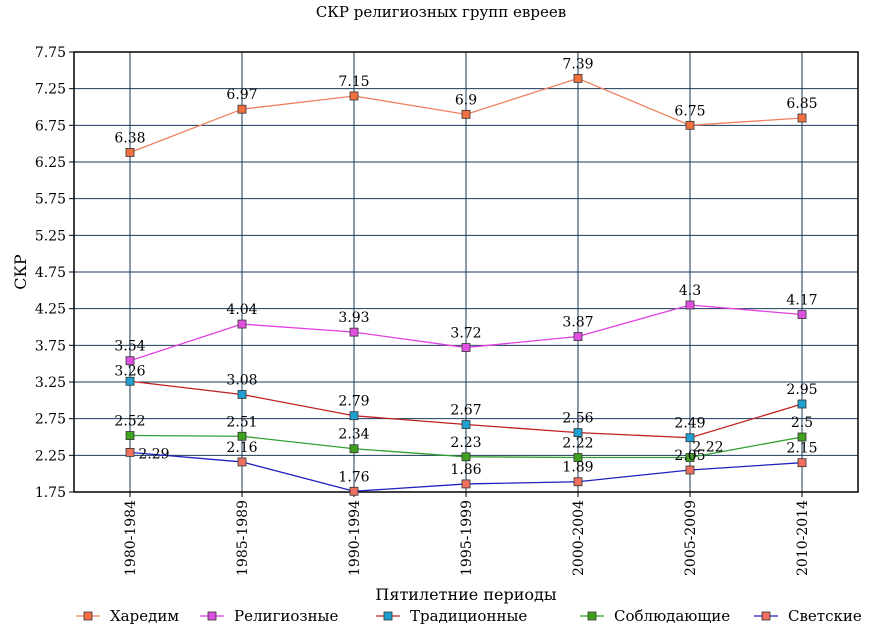  Describe the element at coordinates (144, 616) in the screenshot. I see `legend-label: Харедим` at that location.